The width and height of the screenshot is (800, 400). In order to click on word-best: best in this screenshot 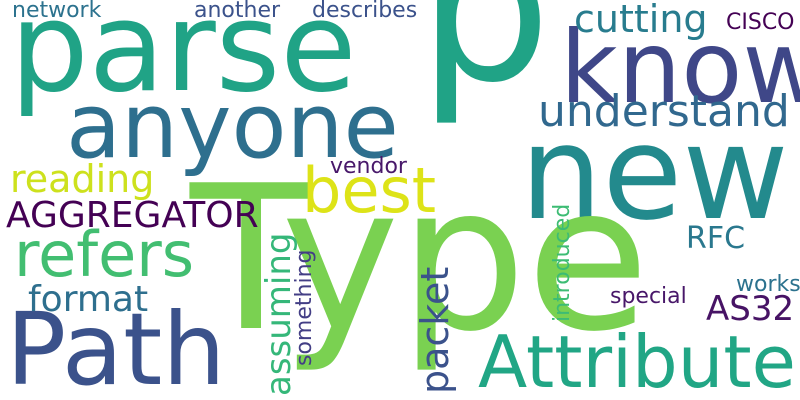, I will do `click(369, 190)`.